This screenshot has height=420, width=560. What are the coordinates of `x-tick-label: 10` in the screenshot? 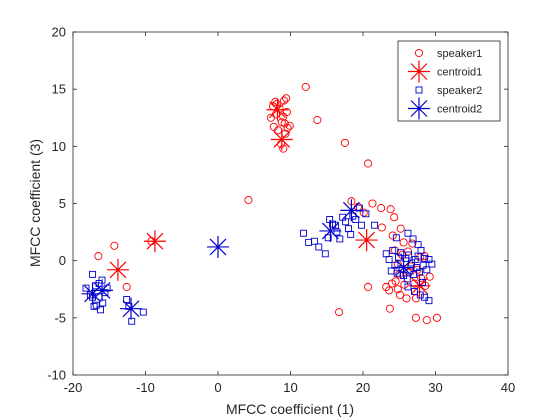 It's located at (290, 387).